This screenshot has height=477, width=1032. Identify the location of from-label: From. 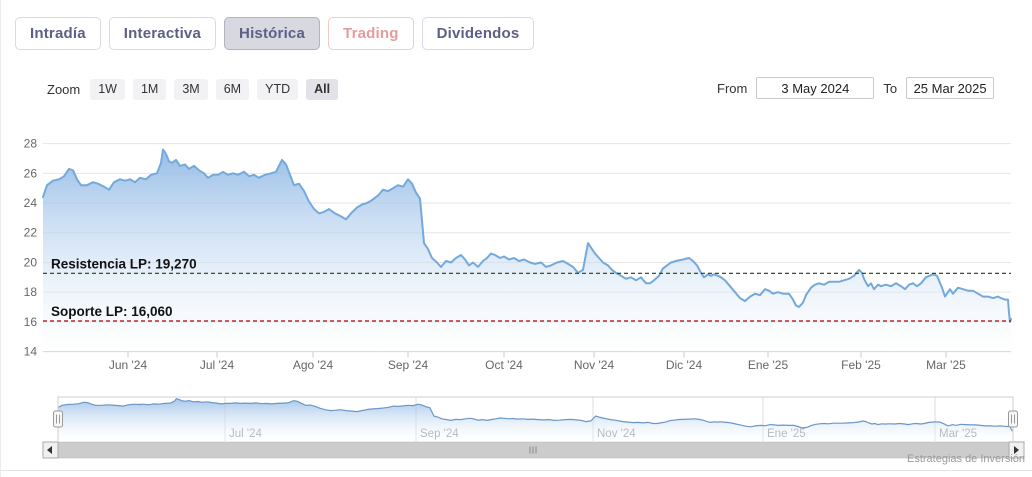
(732, 88).